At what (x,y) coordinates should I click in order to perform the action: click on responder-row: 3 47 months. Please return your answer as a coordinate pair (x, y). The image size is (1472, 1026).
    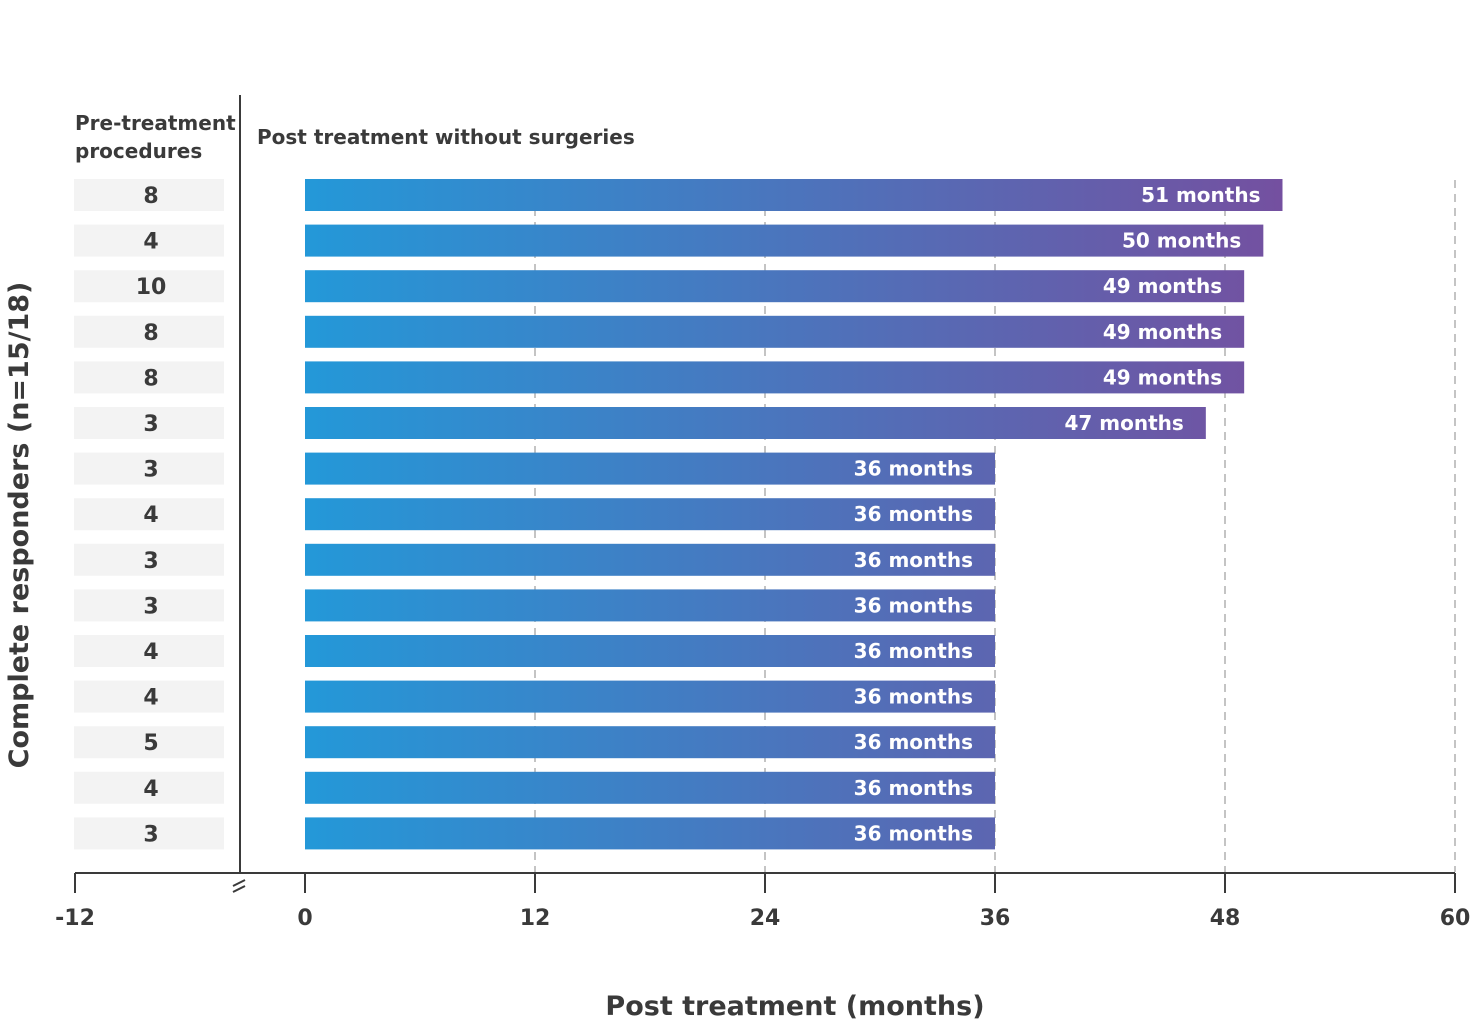
    Looking at the image, I should click on (640, 423).